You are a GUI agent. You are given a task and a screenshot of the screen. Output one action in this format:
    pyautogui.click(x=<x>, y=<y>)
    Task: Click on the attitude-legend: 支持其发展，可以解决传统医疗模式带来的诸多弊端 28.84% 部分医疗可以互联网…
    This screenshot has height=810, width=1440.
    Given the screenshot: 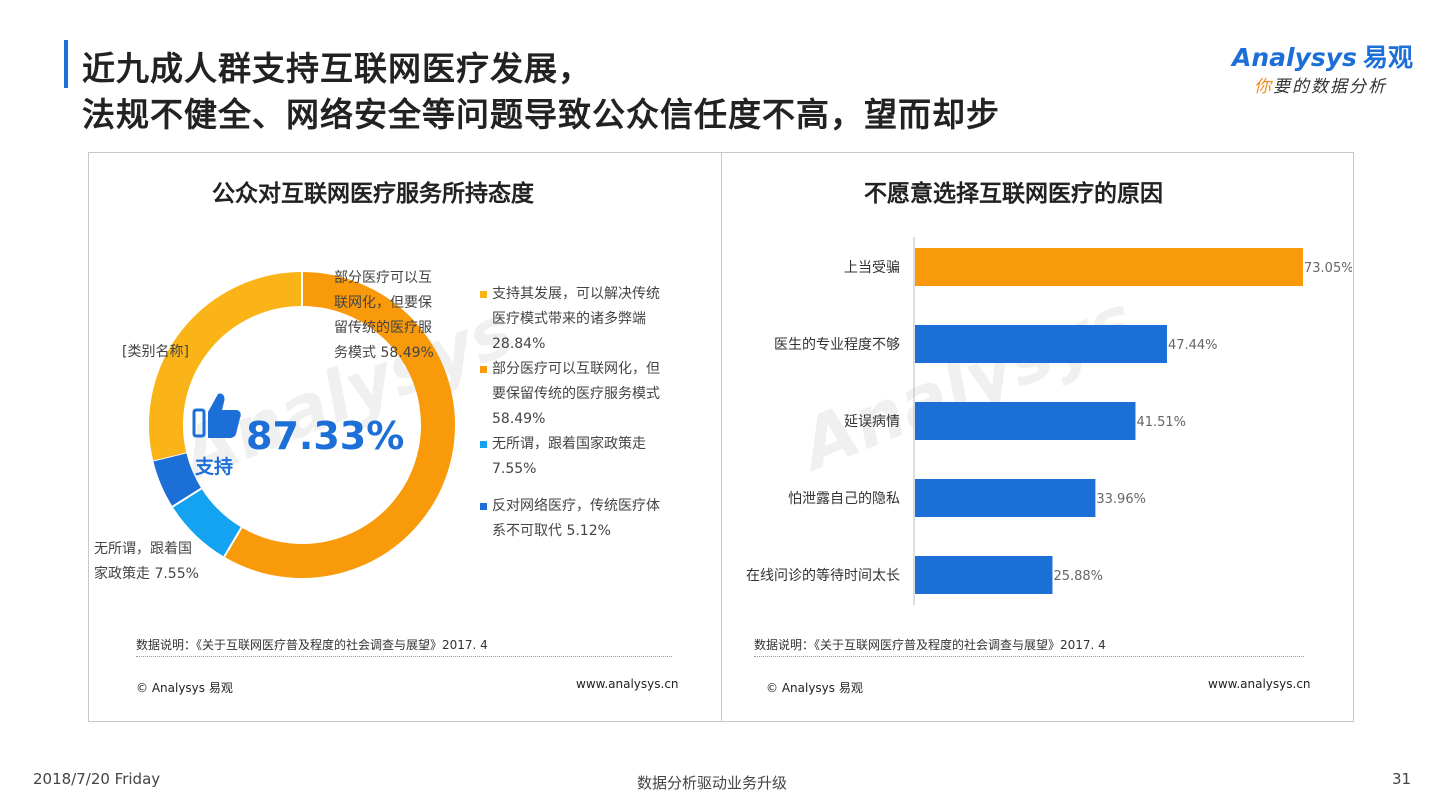 What is the action you would take?
    pyautogui.click(x=575, y=413)
    